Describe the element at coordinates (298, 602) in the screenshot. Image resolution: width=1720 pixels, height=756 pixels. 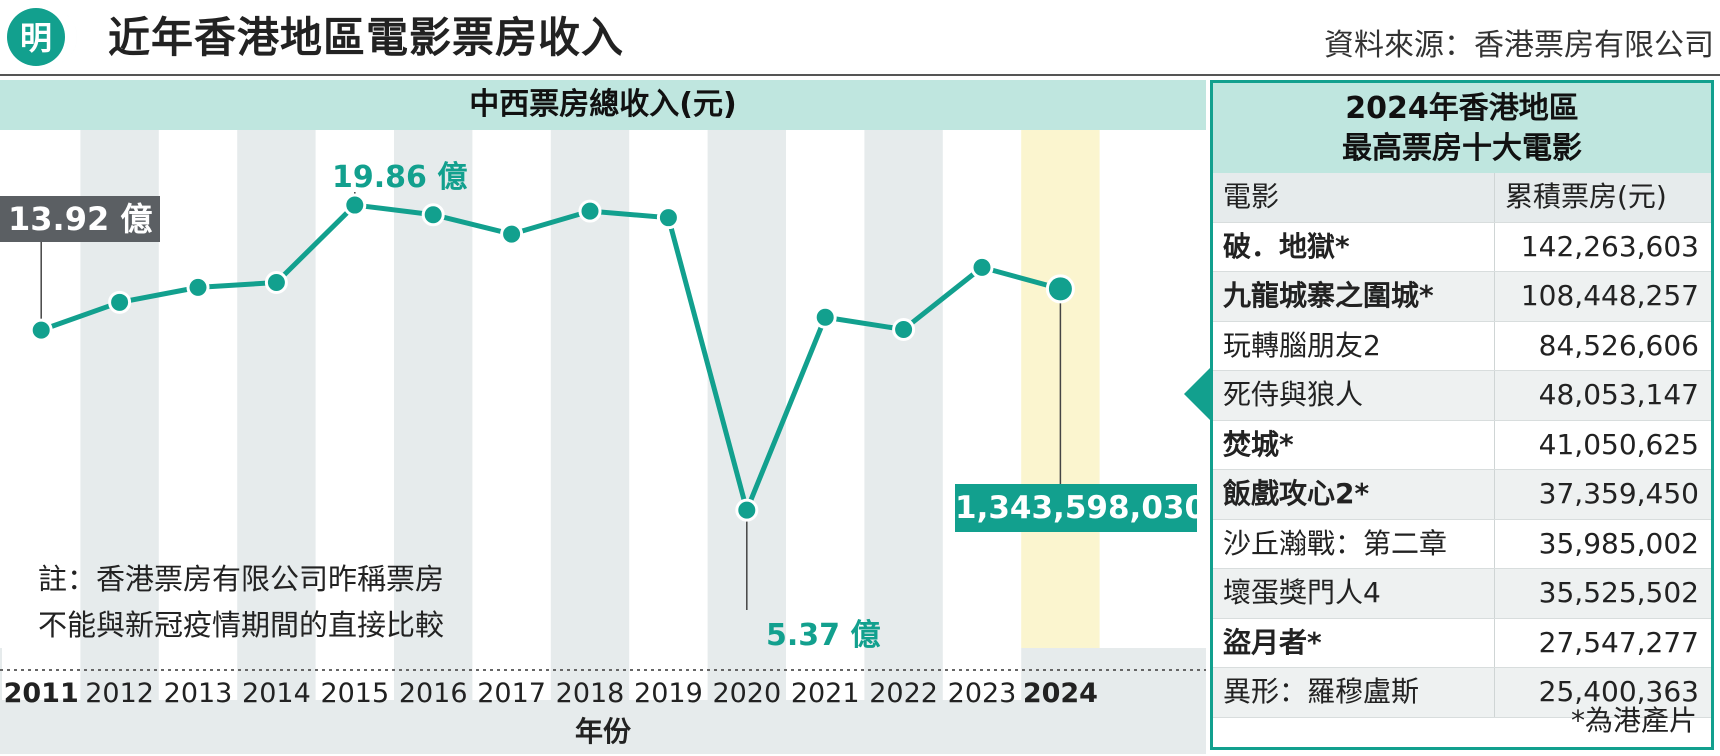
I see `chart-note: 註：香港票房有限公司昨稱票房 不能與新冠疫情期間的直接比較` at that location.